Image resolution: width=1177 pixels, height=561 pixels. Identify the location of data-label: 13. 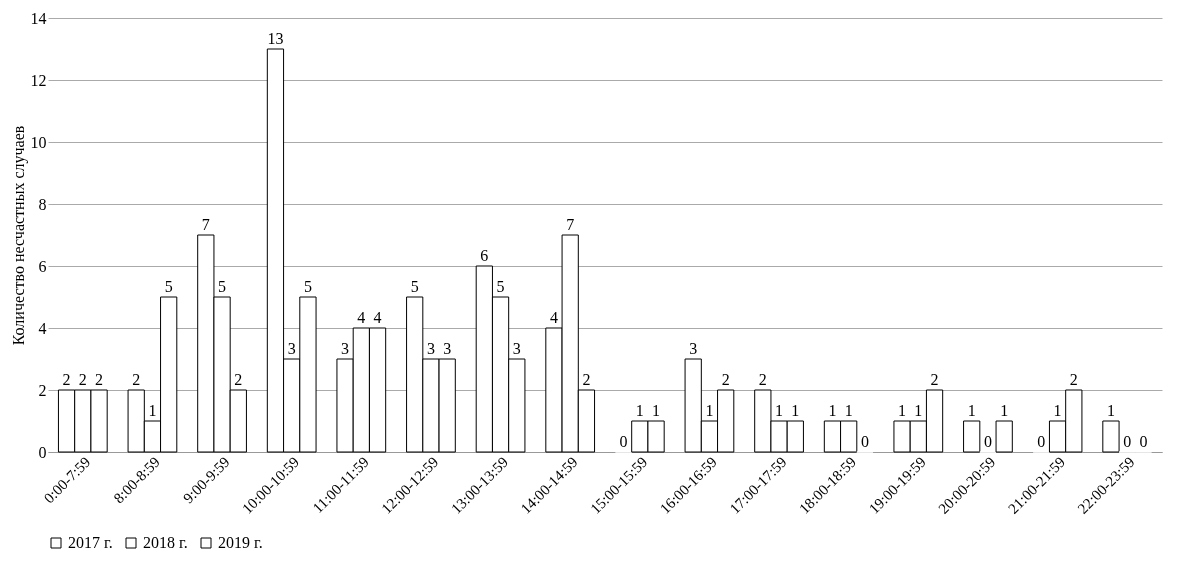
(275, 38).